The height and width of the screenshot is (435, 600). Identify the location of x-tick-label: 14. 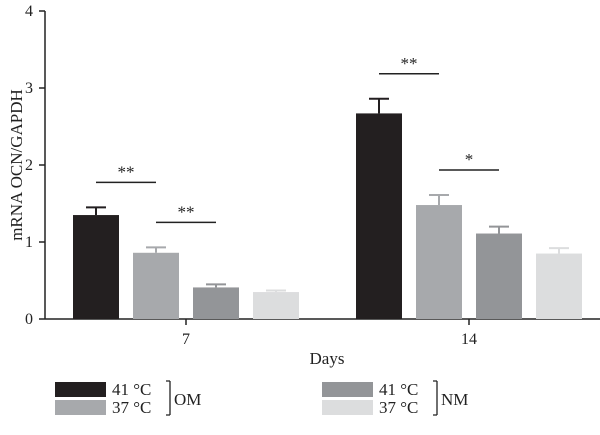
(469, 339).